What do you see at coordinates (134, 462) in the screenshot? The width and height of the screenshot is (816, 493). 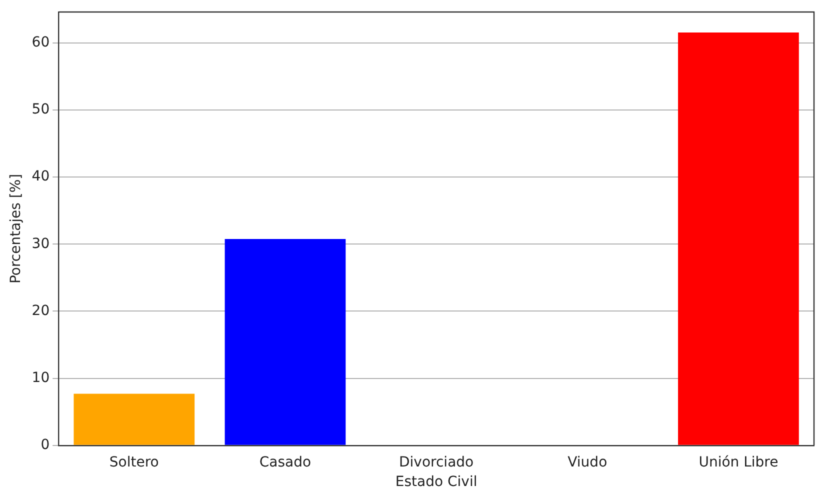 I see `x-tick-label: Soltero` at bounding box center [134, 462].